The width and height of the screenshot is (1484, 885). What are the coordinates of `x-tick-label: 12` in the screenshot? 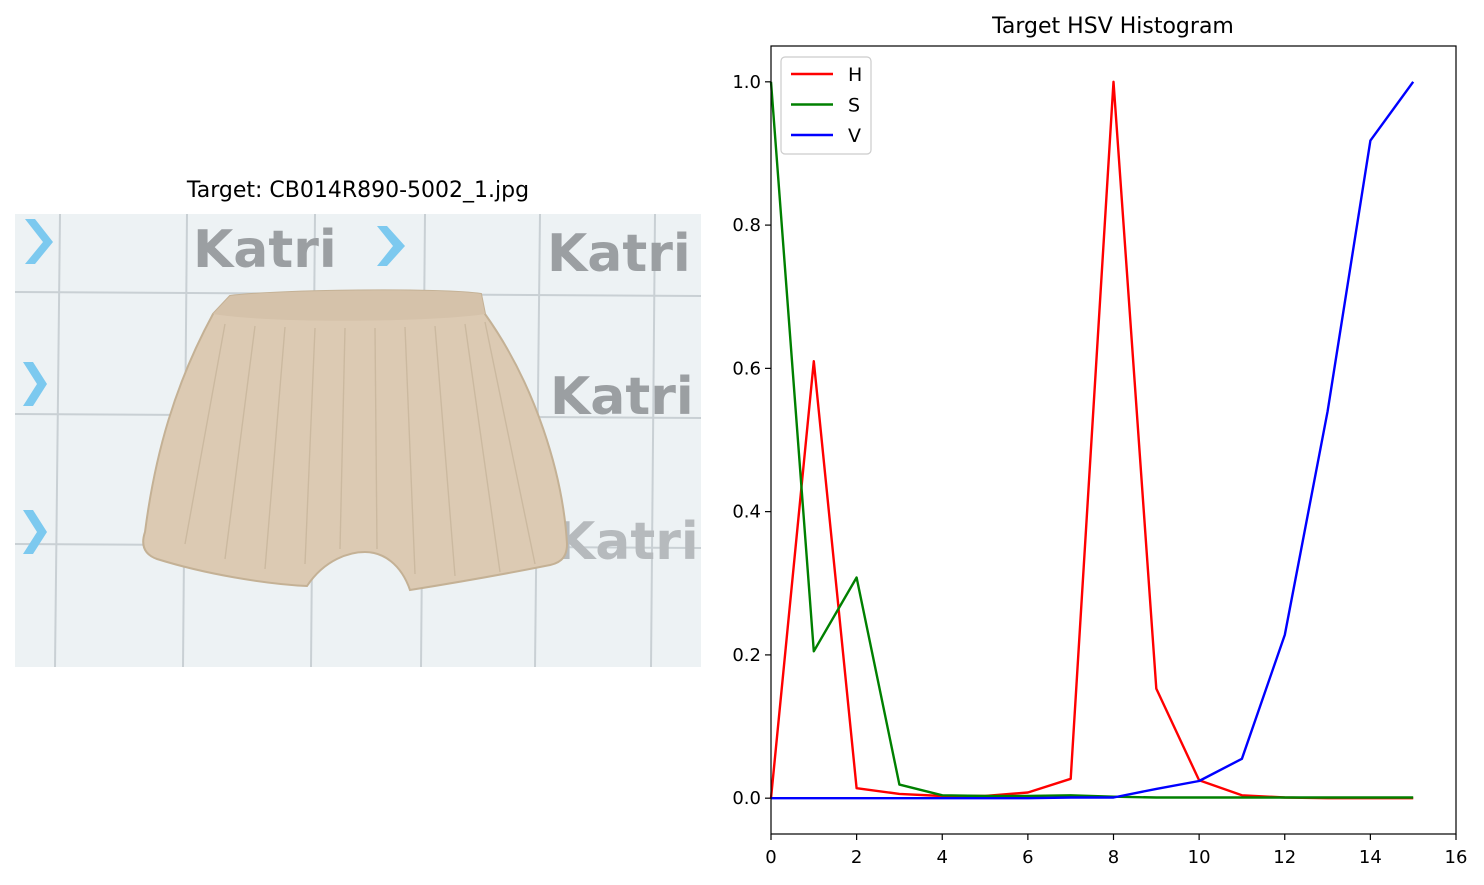 It's located at (1284, 857).